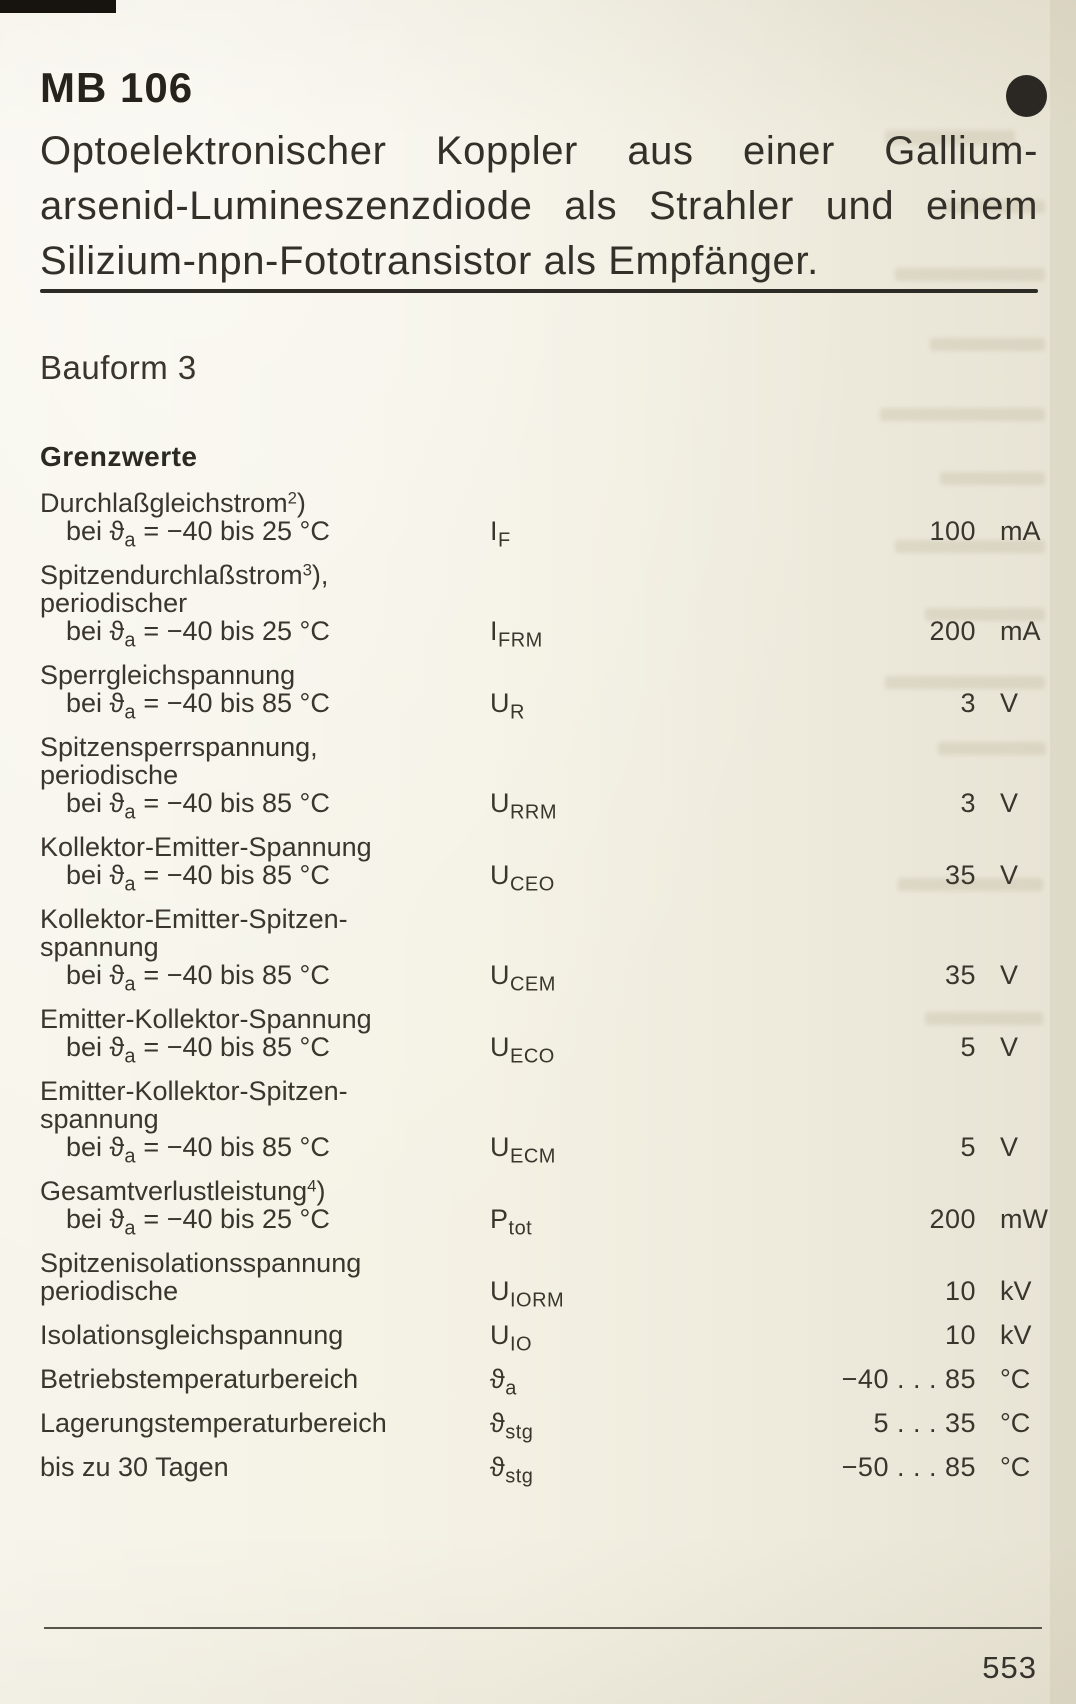 The width and height of the screenshot is (1076, 1704). Describe the element at coordinates (199, 1379) in the screenshot. I see `parameter-name: Betriebstemperaturbereich` at that location.